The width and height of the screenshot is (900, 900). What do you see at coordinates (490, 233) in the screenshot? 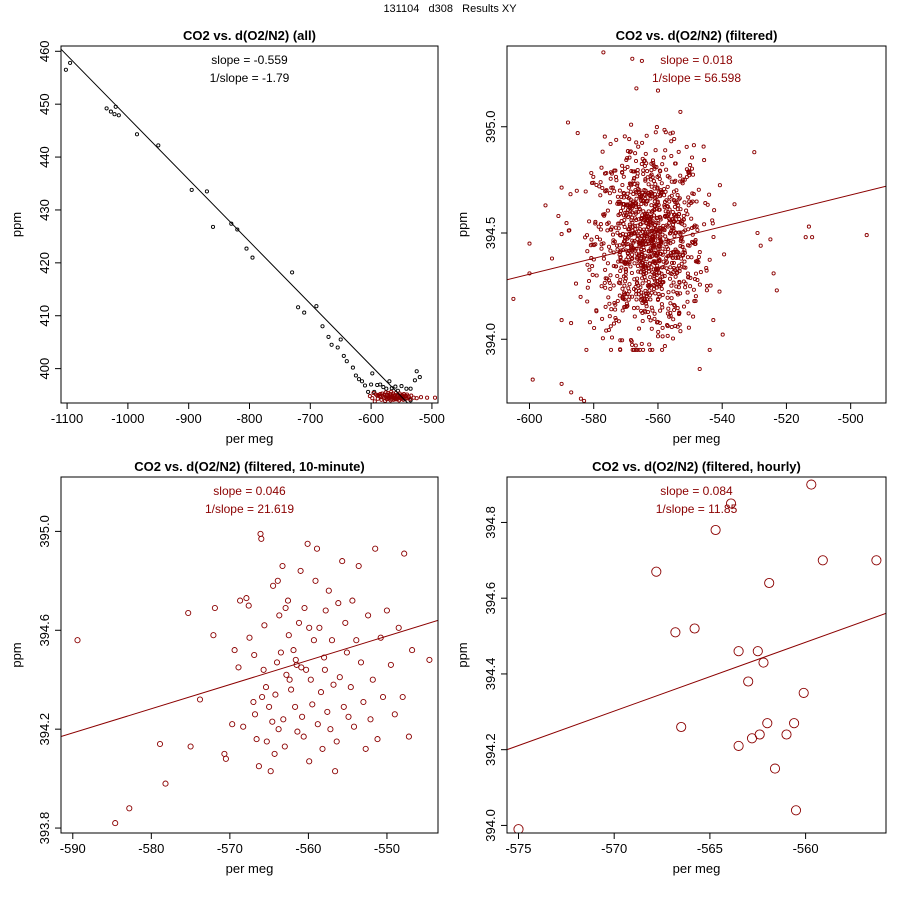
I see `y-tick-label: 394.5` at bounding box center [490, 233].